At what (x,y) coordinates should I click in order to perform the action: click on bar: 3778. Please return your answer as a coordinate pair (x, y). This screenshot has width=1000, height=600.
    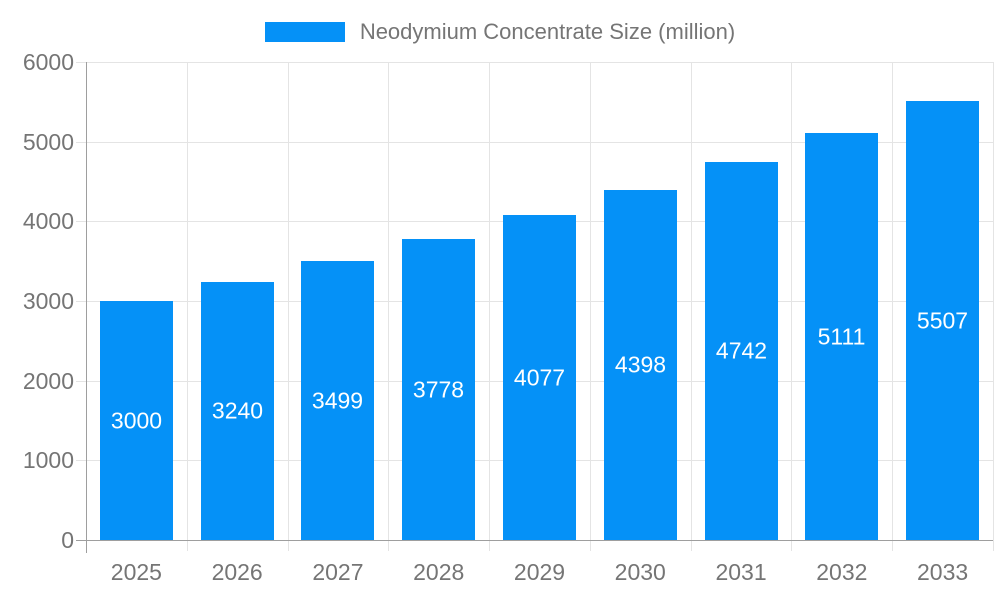
    Looking at the image, I should click on (438, 389).